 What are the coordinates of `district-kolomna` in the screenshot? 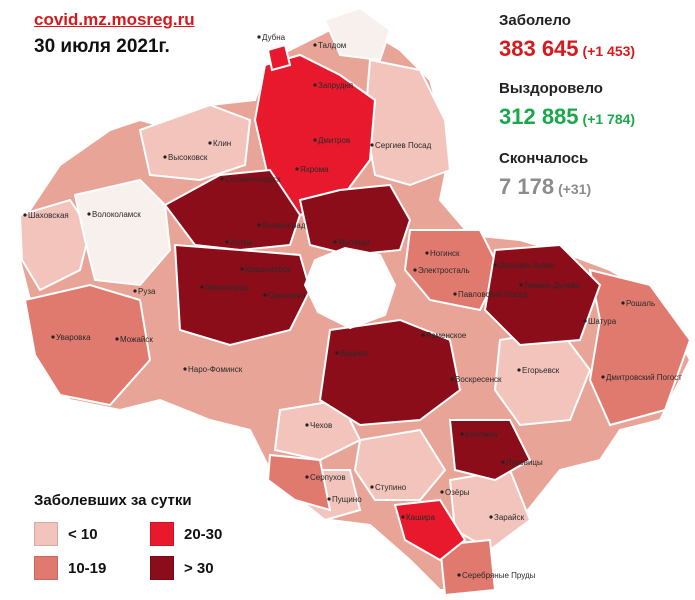 It's located at (490, 450).